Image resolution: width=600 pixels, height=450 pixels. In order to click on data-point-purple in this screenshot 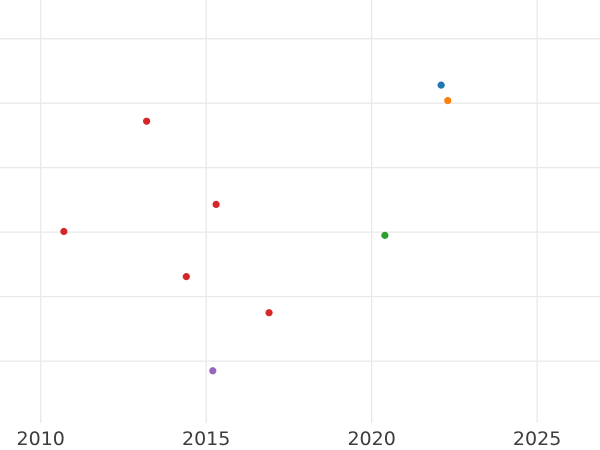, I will do `click(213, 371)`.